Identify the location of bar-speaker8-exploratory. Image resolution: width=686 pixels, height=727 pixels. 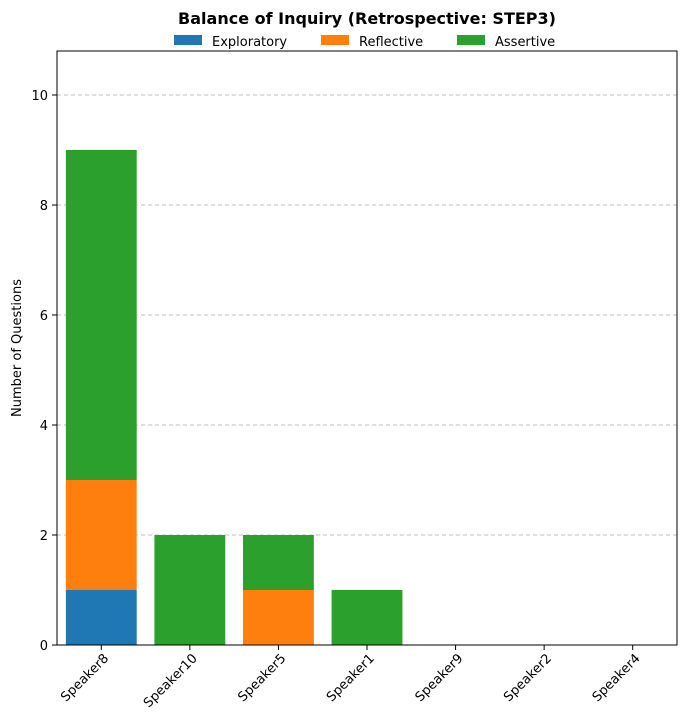
(101, 617).